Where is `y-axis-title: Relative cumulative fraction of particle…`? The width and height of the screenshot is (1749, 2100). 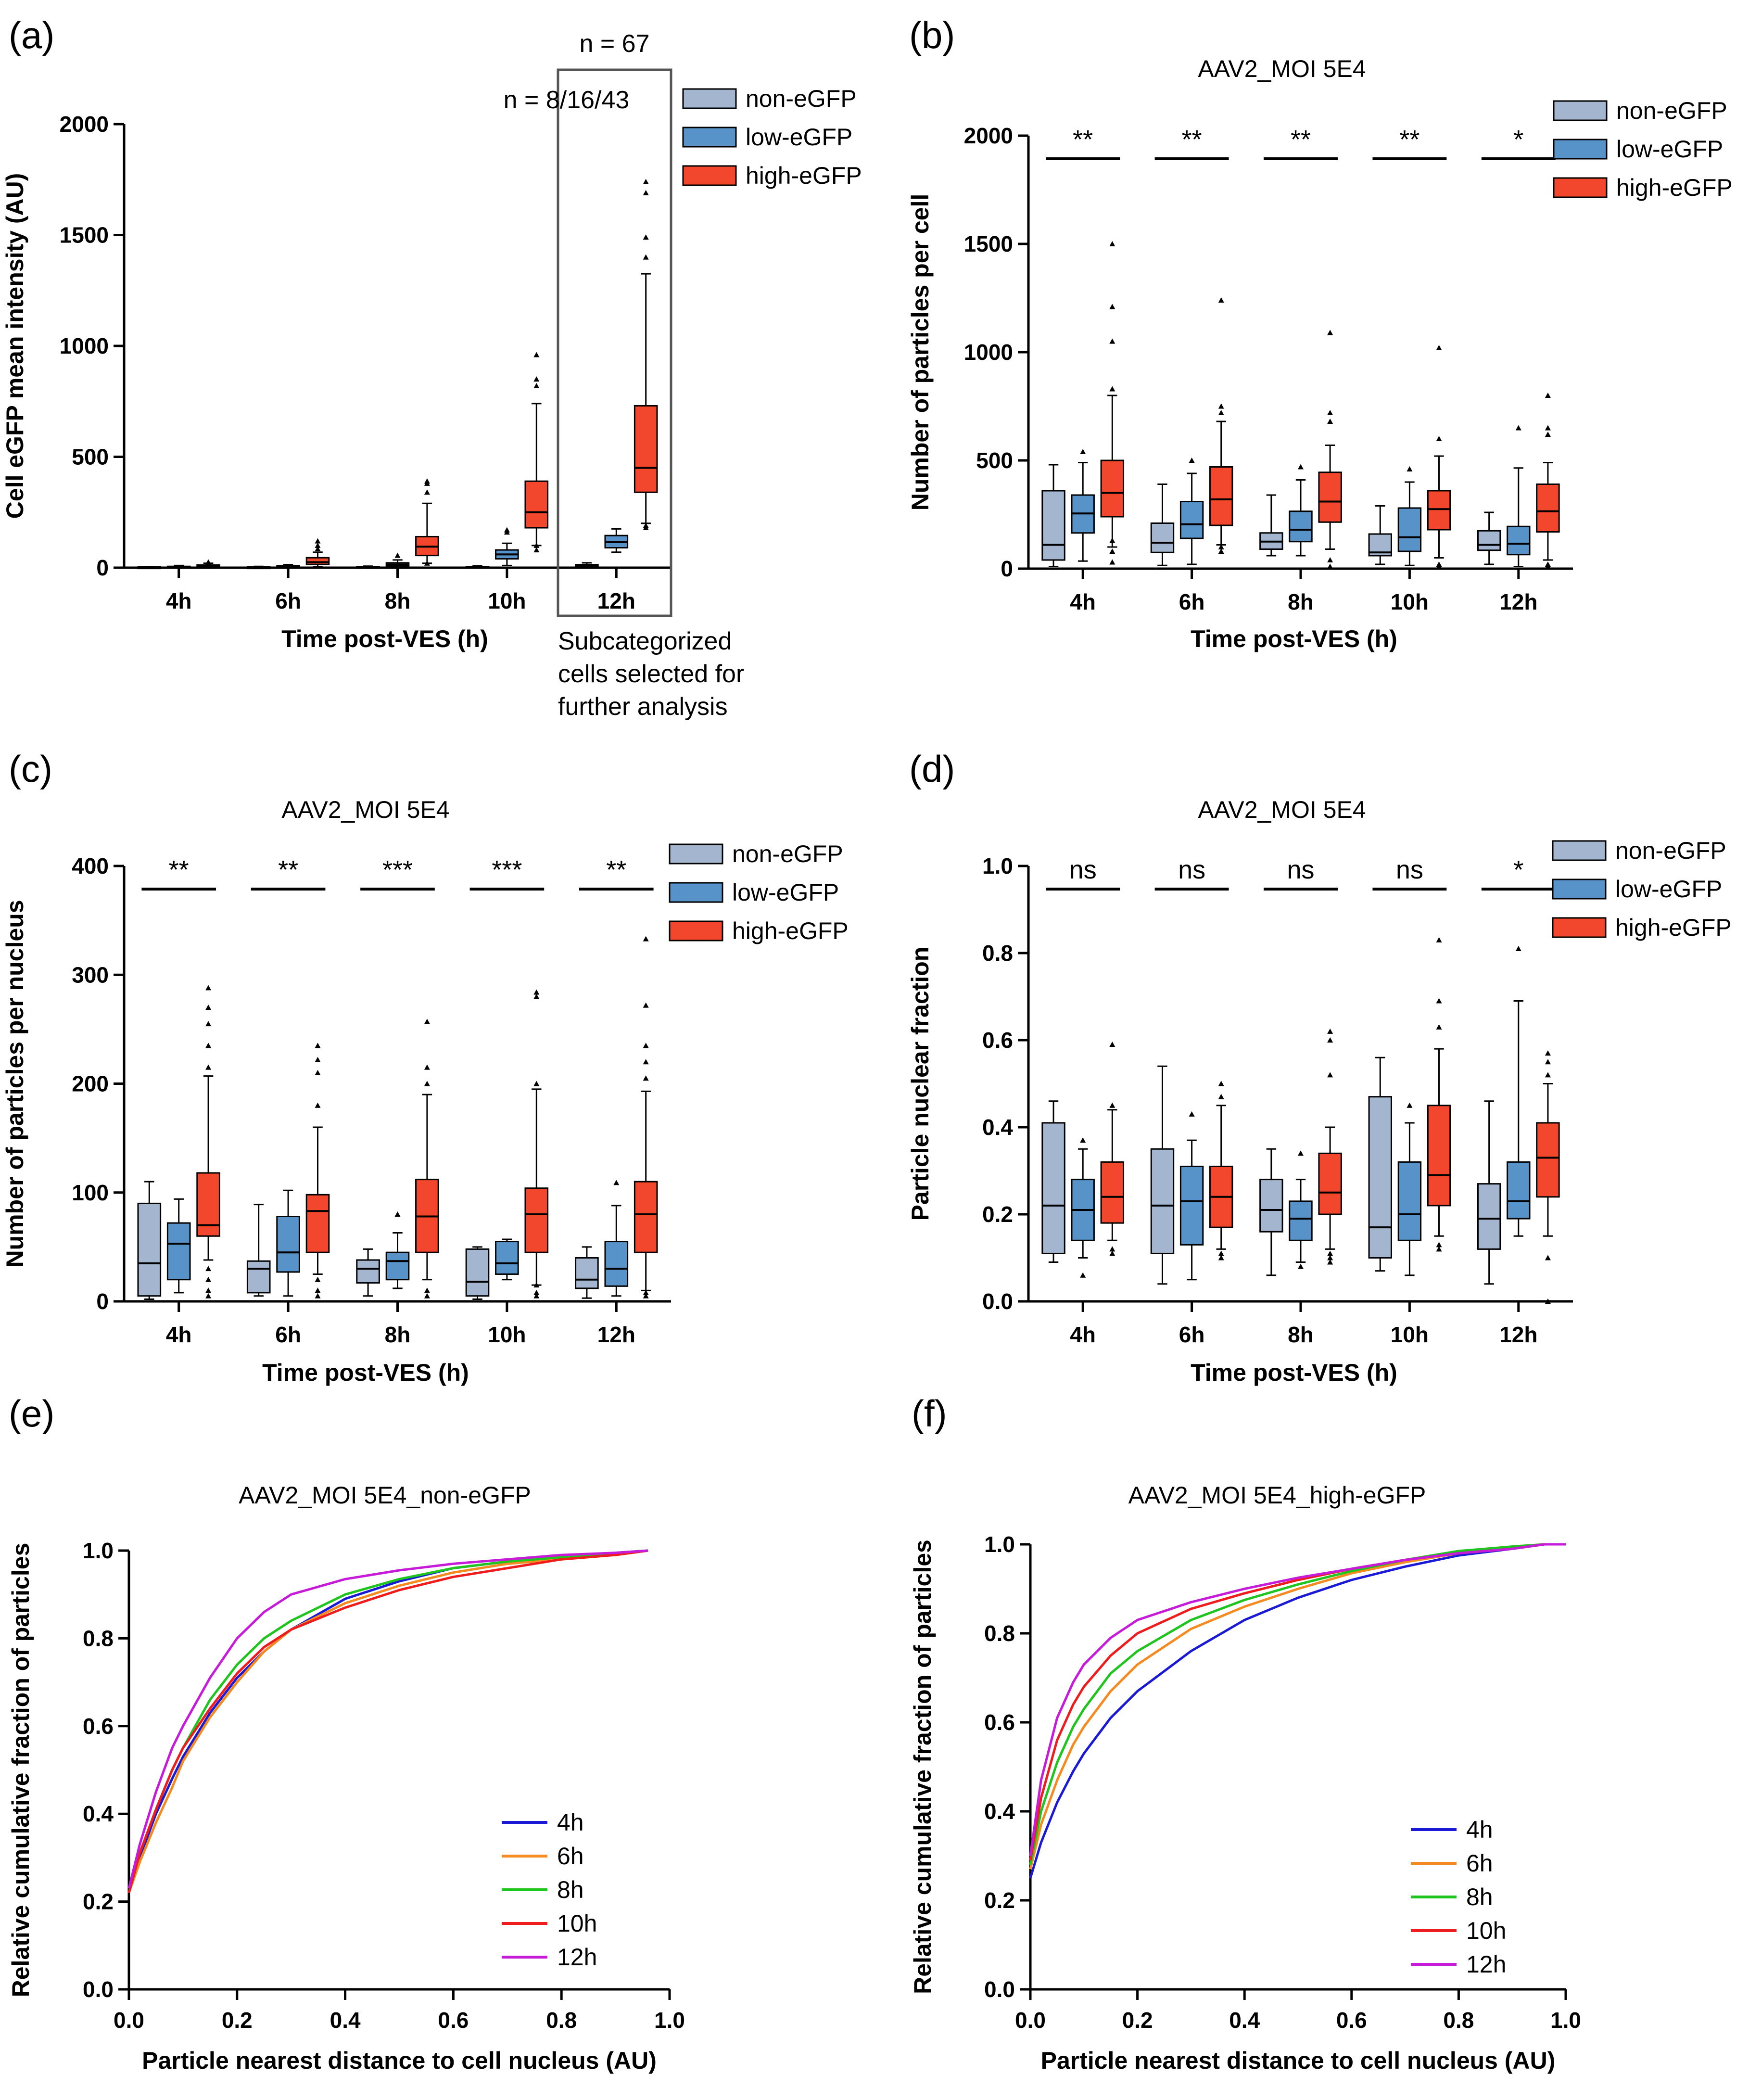
y-axis-title: Relative cumulative fraction of particle… is located at coordinates (922, 1767).